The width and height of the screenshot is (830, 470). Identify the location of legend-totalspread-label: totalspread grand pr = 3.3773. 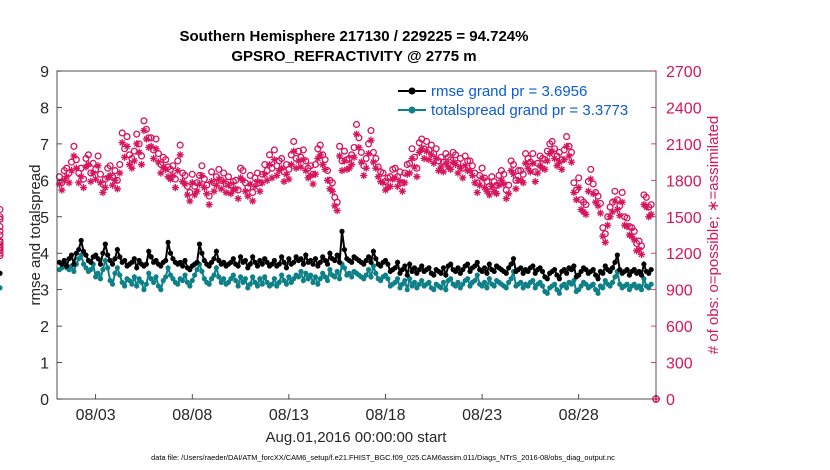
(529, 110).